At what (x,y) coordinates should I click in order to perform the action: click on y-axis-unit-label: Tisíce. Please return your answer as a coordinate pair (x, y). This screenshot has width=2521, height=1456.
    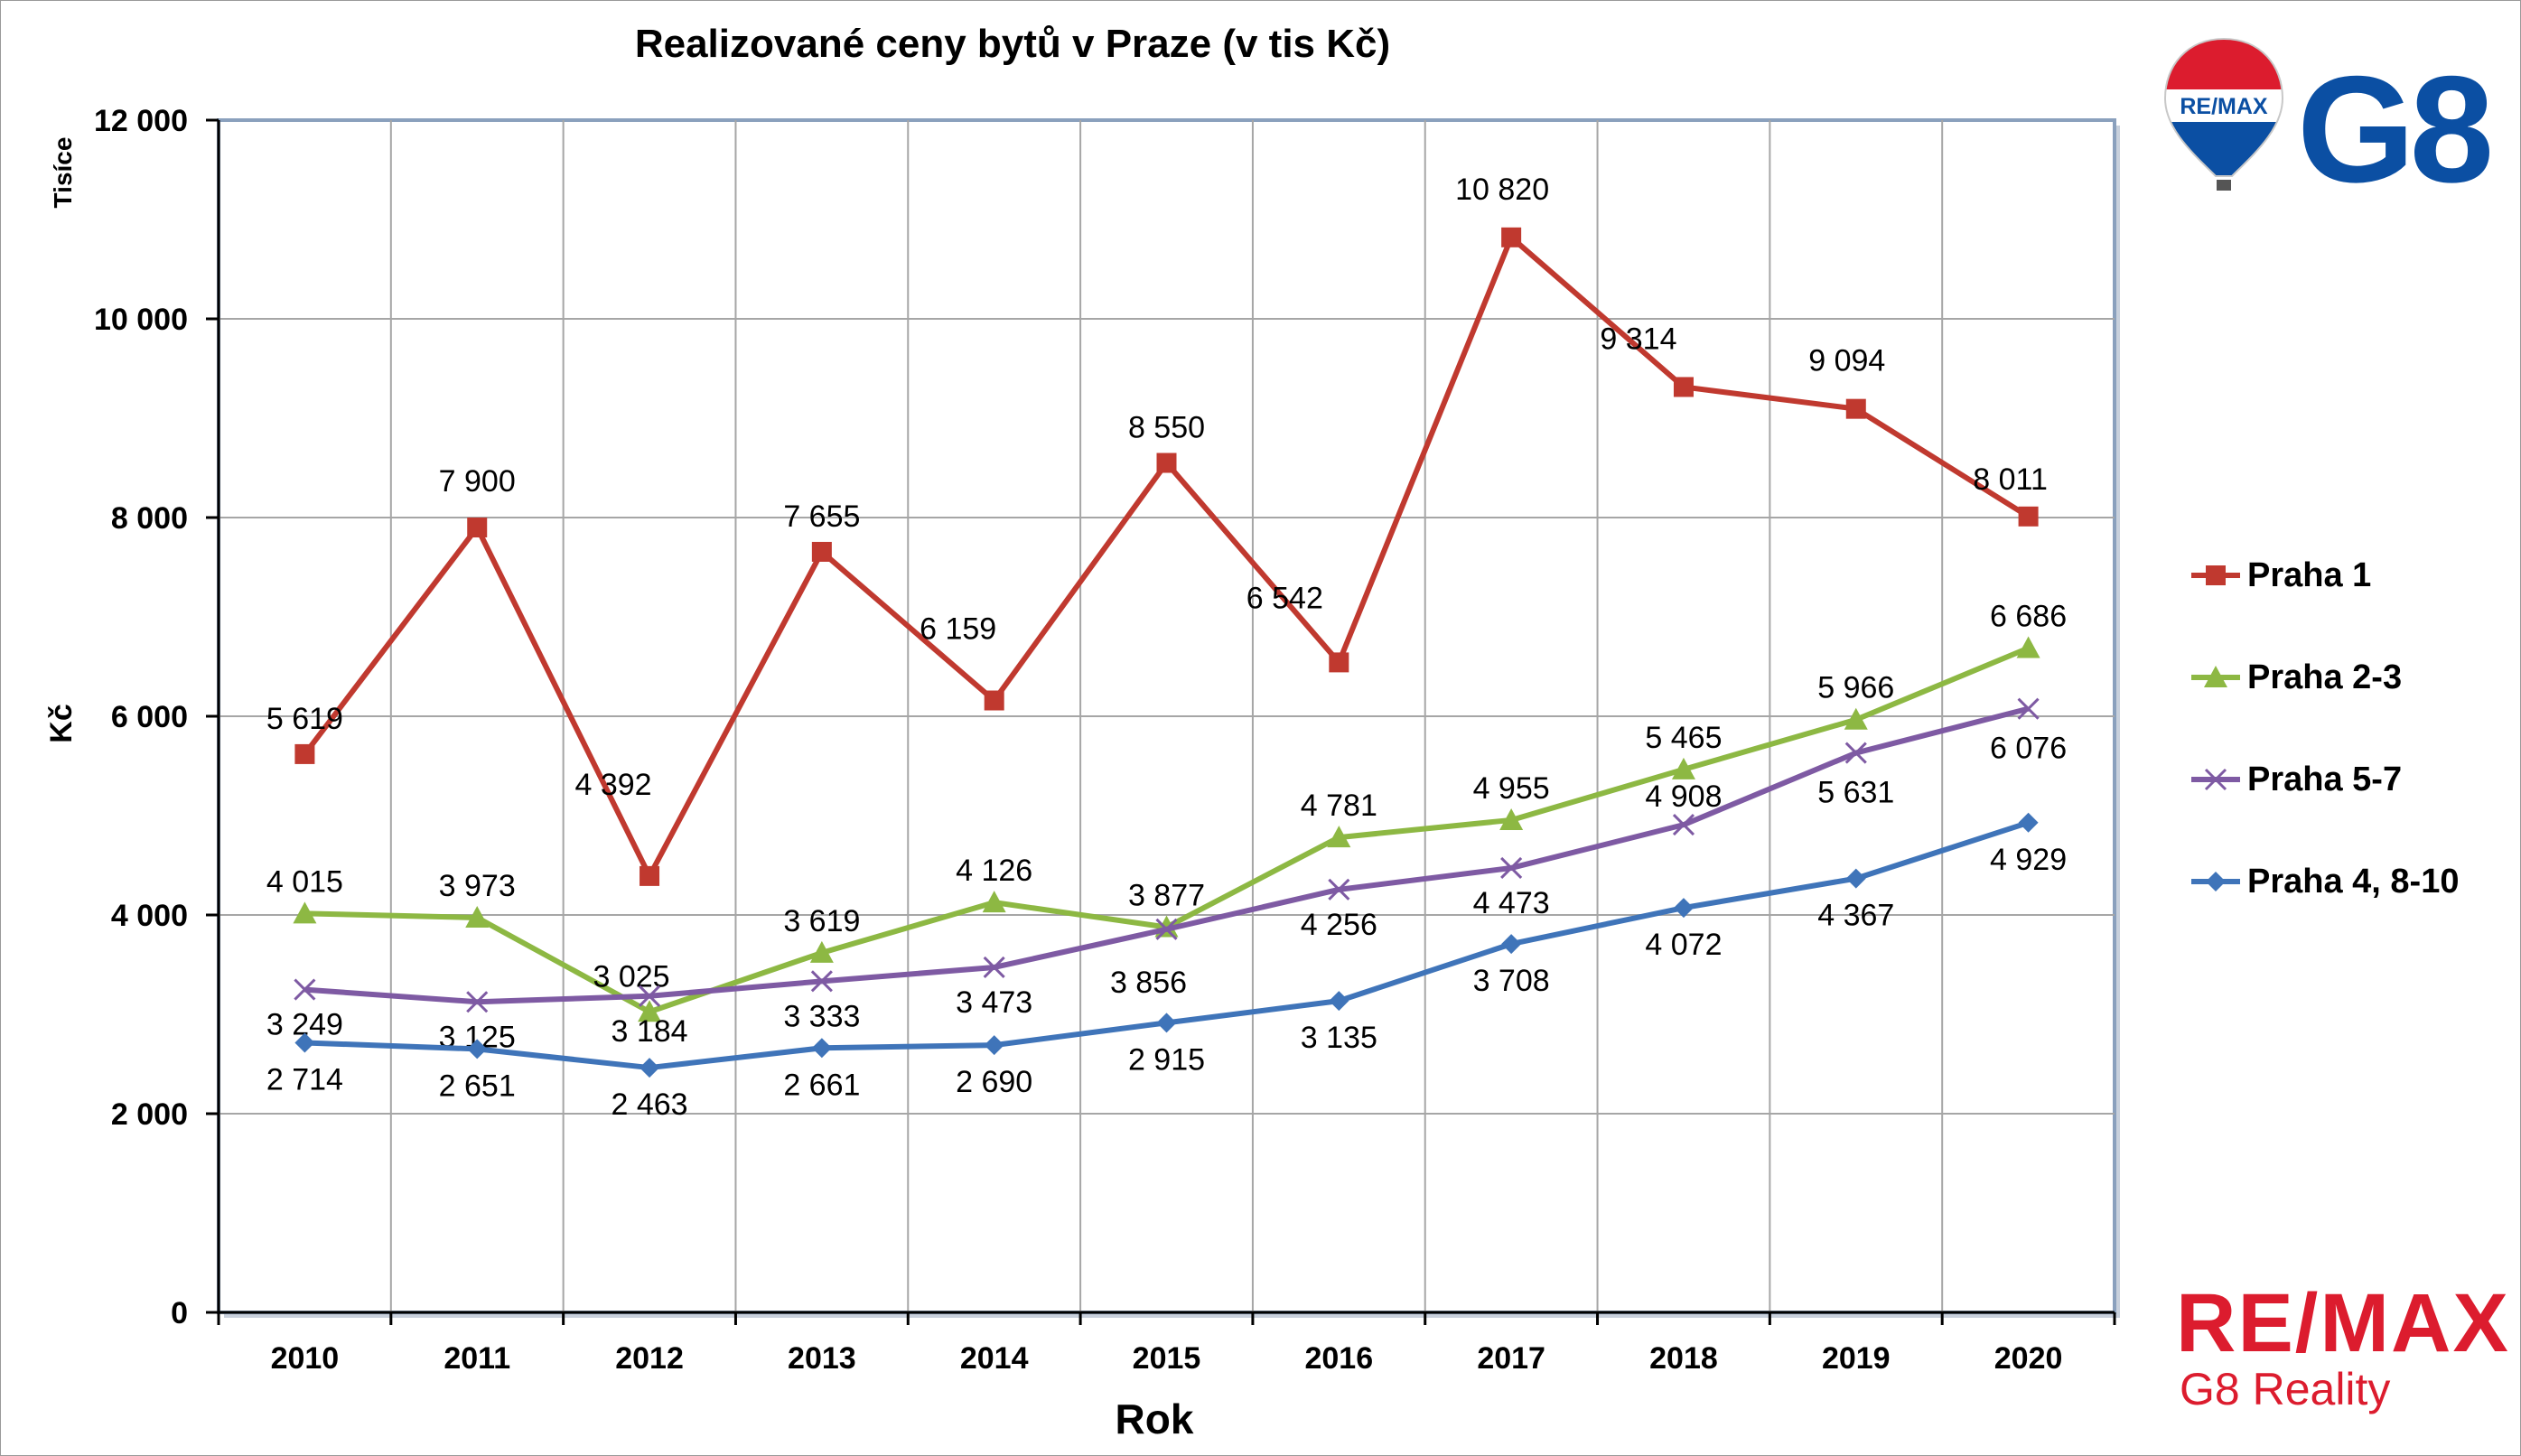
    Looking at the image, I should click on (63, 173).